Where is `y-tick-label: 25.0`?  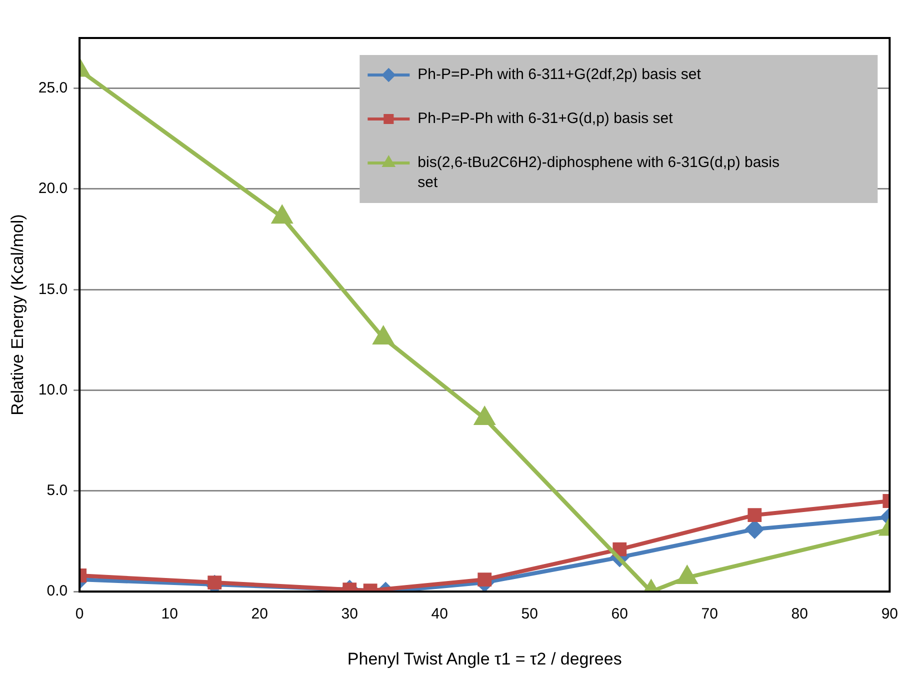
y-tick-label: 25.0 is located at coordinates (53, 87).